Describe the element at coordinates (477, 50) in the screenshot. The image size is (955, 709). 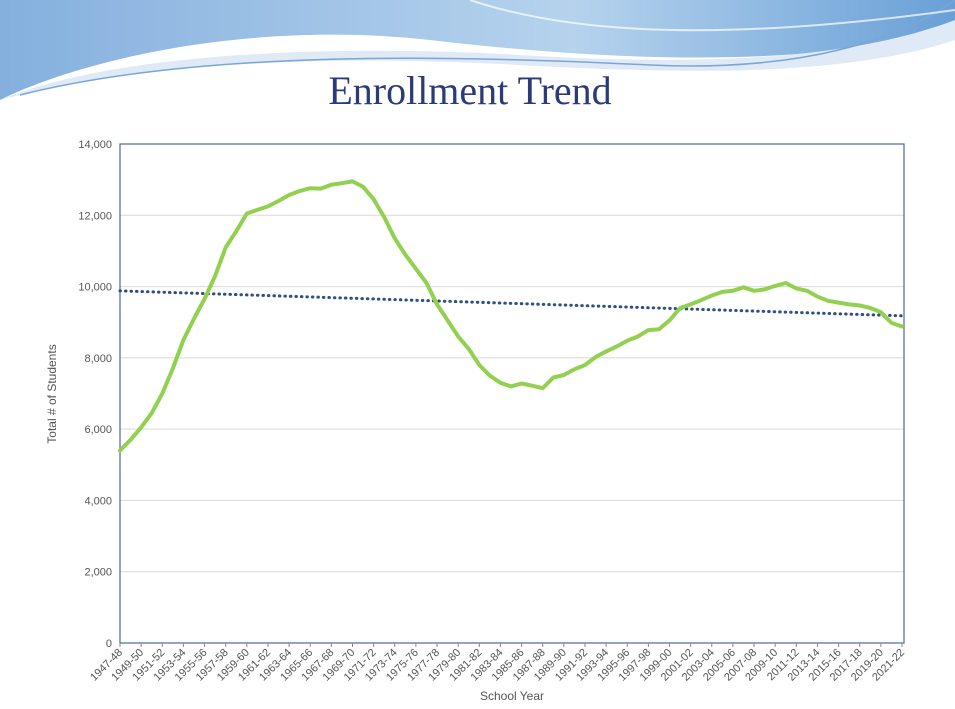
I see `header-waves` at that location.